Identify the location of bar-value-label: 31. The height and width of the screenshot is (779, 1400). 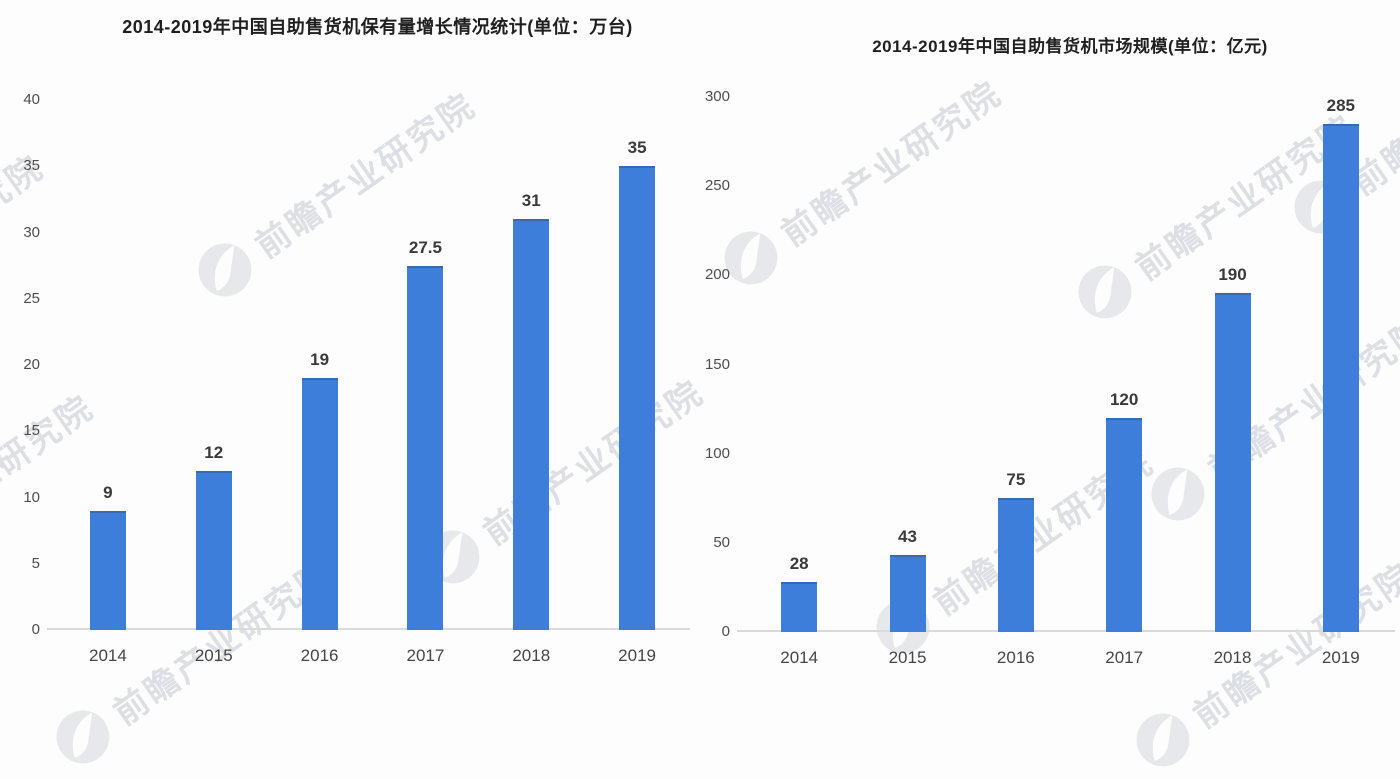
(531, 201).